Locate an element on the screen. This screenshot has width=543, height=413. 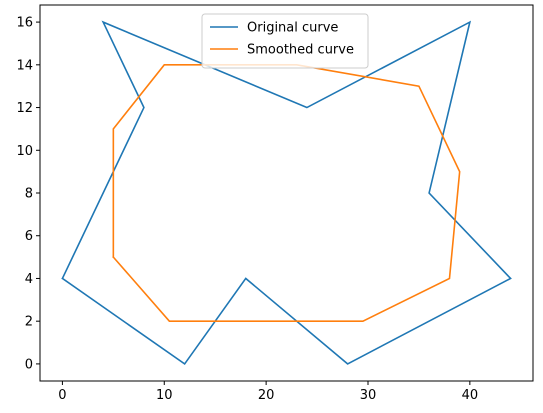
x-tick-label: 30 is located at coordinates (368, 395).